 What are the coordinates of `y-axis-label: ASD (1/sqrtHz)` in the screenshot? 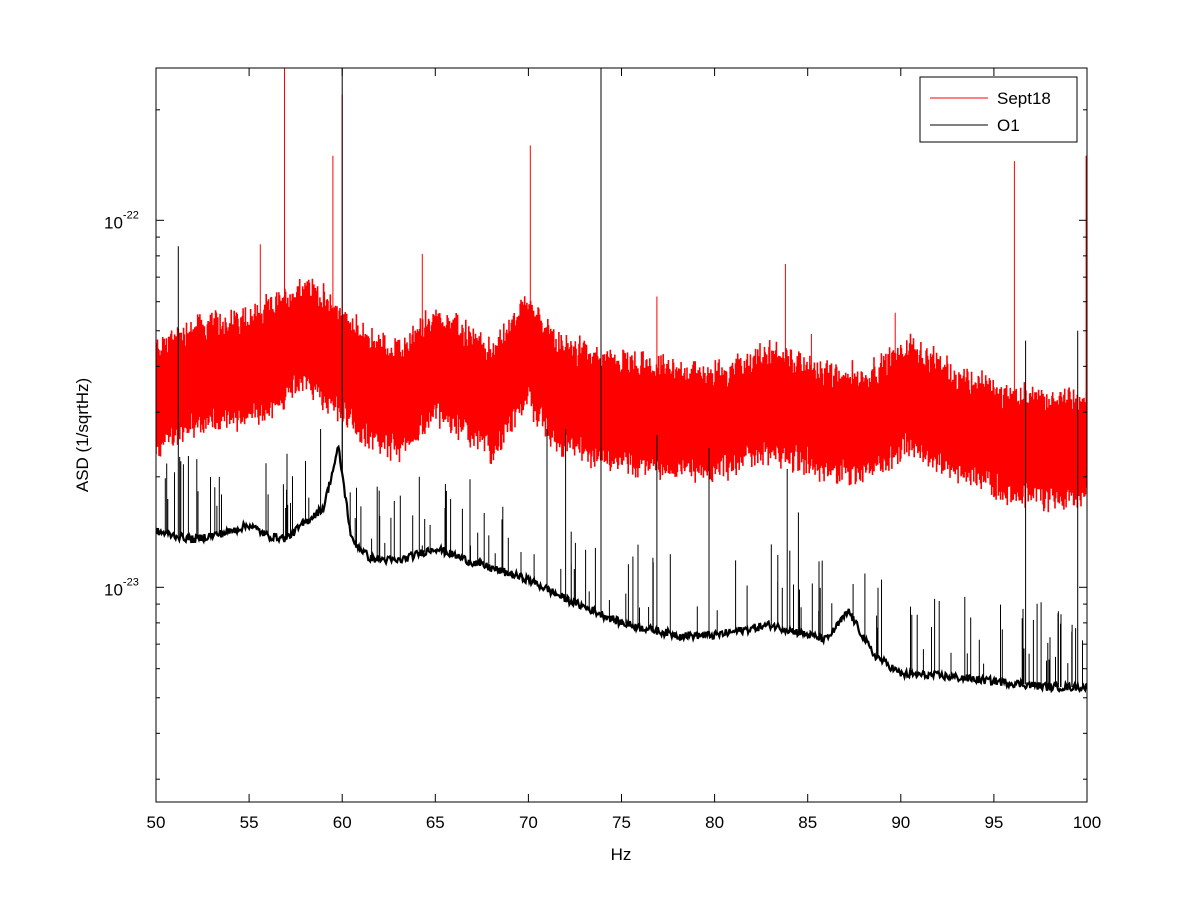 It's located at (82, 435).